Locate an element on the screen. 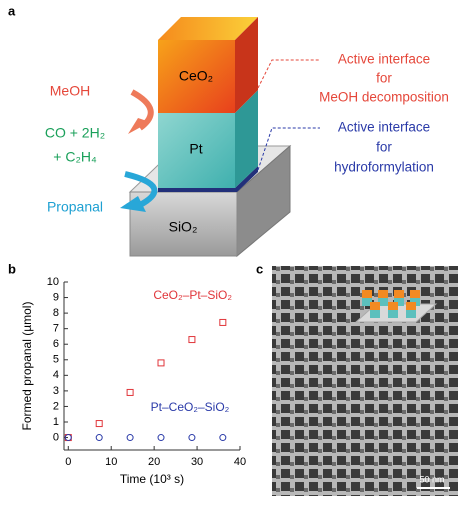 The width and height of the screenshot is (470, 511). layer-label: Pt is located at coordinates (195, 149).